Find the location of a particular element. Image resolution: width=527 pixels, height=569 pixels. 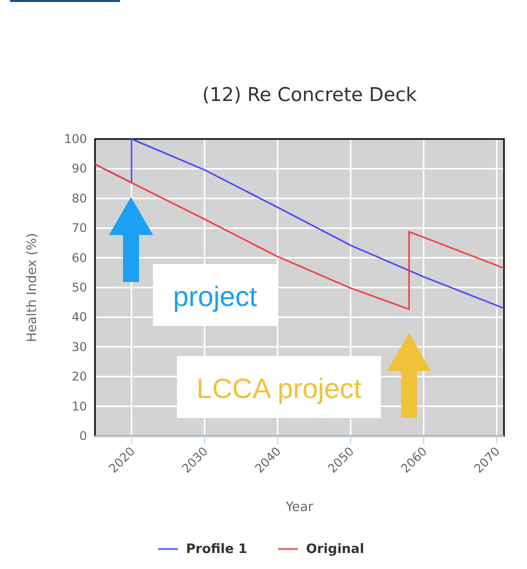

y-tick-label: 90 is located at coordinates (79, 169).